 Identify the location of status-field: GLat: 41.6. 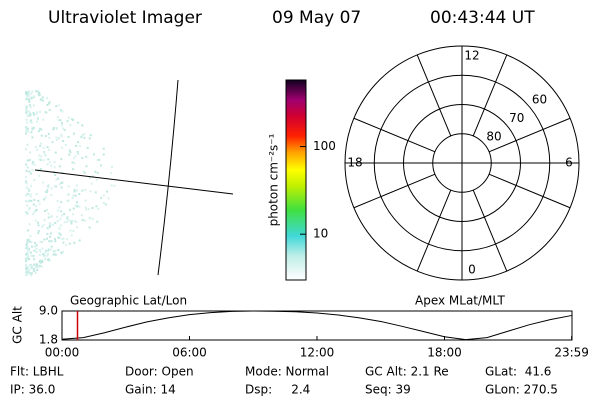
(518, 372).